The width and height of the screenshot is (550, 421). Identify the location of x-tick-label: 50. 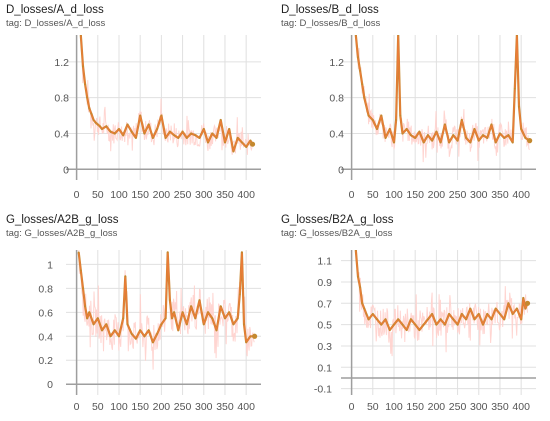
(98, 195).